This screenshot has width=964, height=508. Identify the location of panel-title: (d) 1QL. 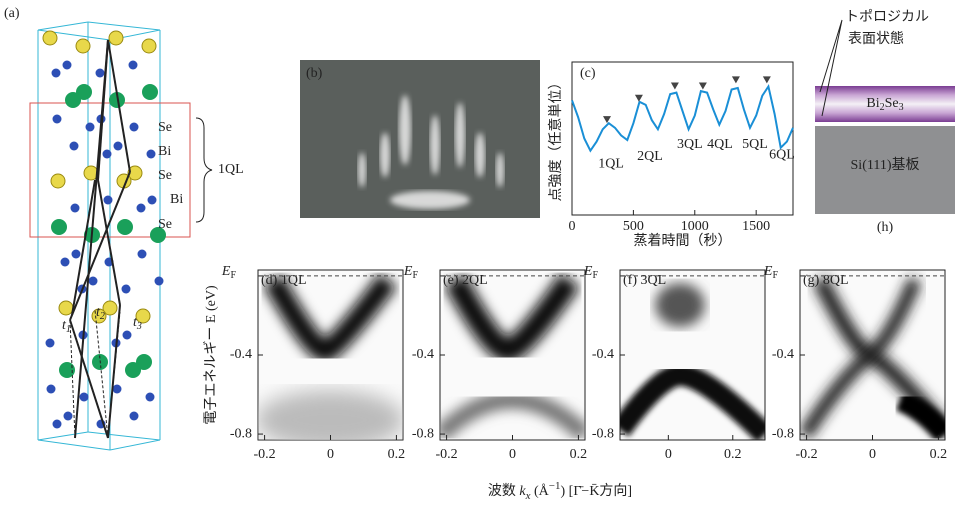
(284, 280).